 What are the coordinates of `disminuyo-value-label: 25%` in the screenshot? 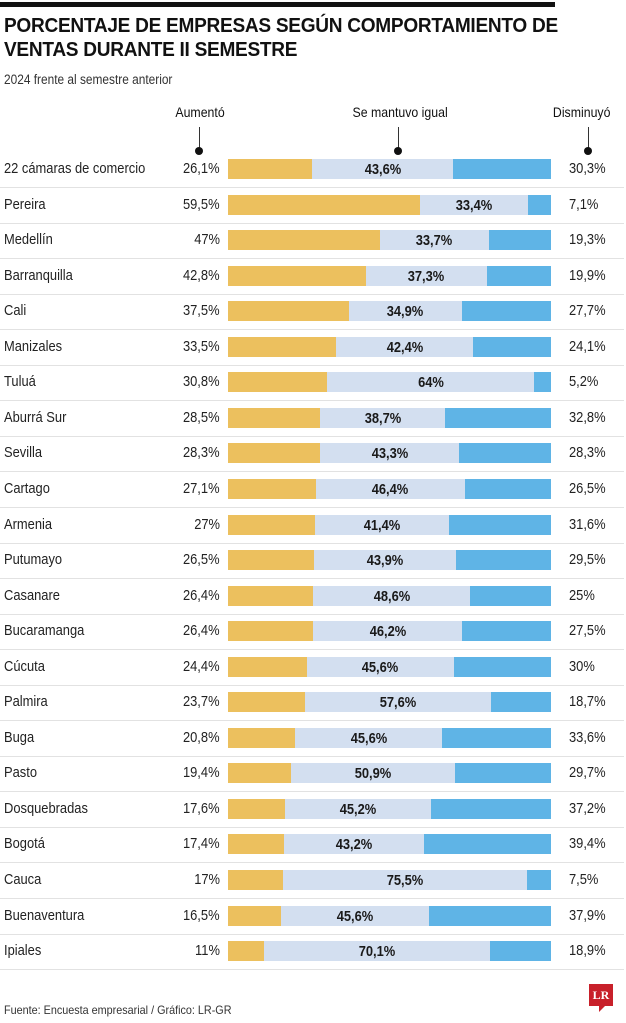 It's located at (582, 595).